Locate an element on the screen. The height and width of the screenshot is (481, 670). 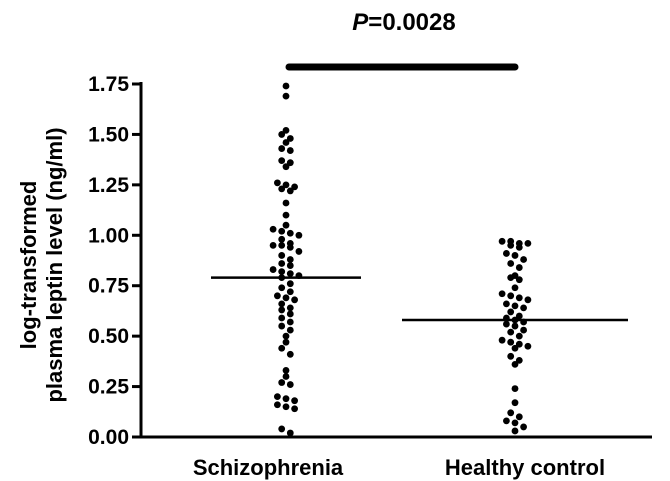
category-label: Schizophrenia is located at coordinates (268, 467).